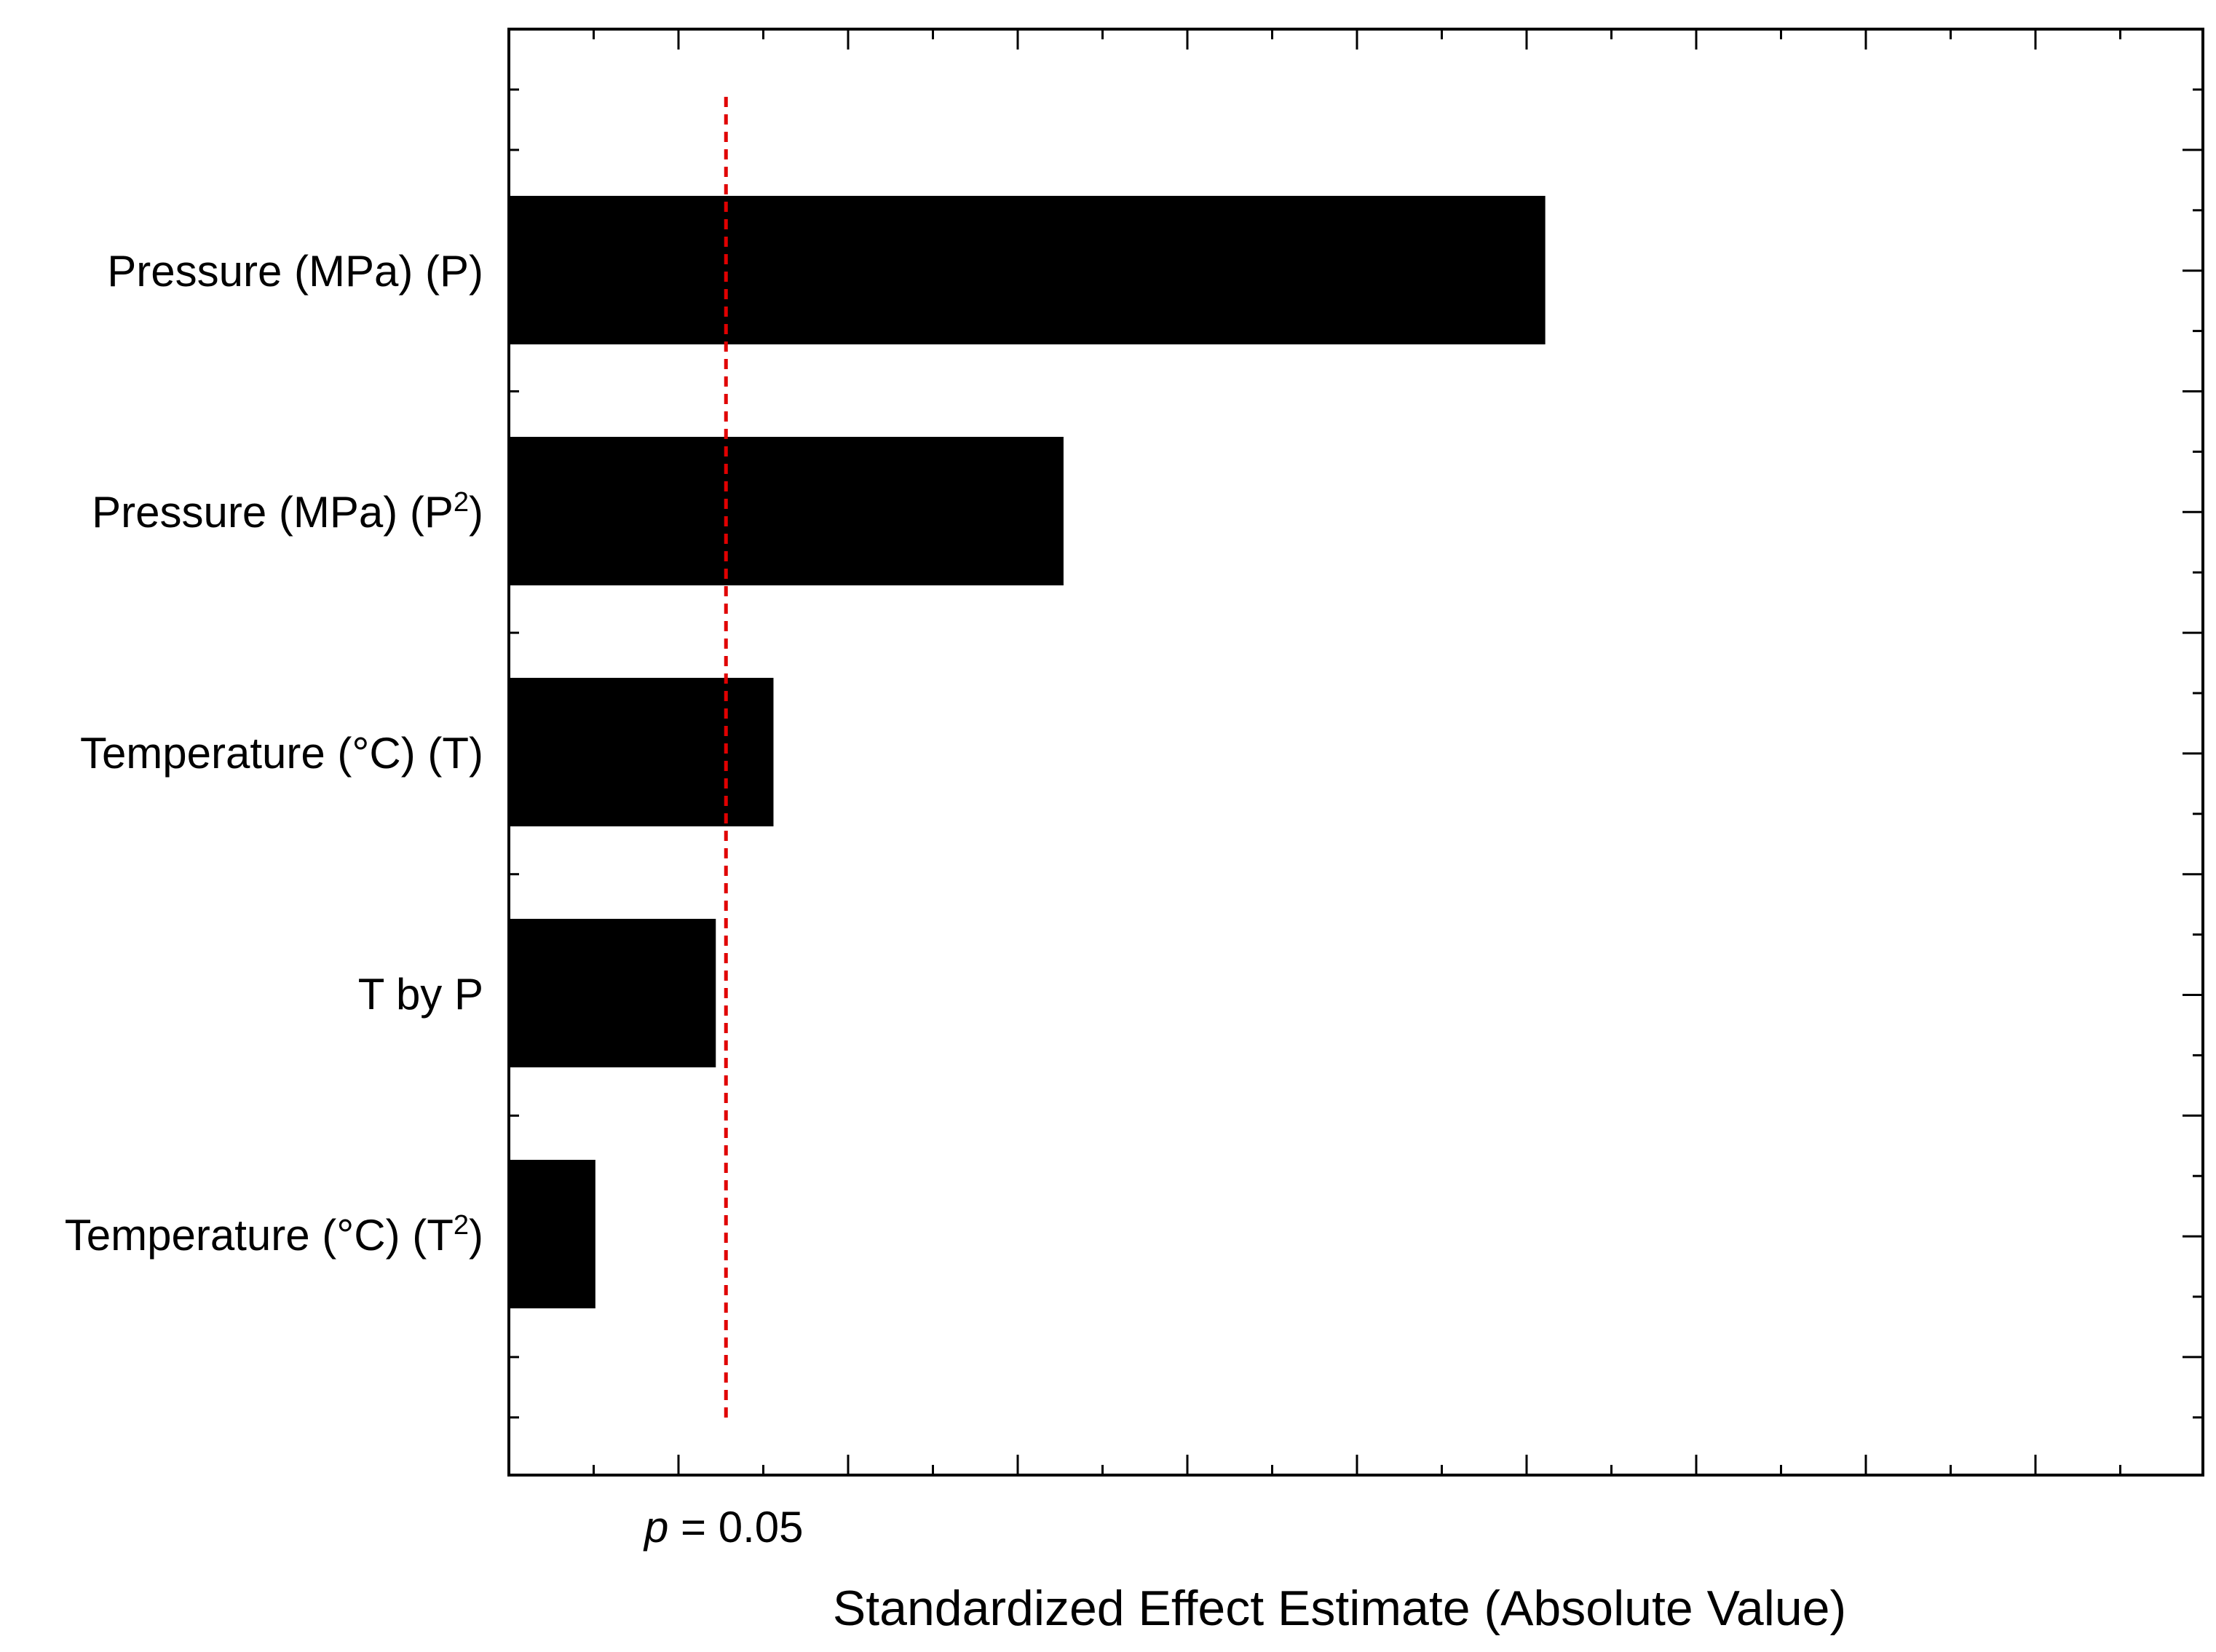 This screenshot has width=2216, height=1652. I want to click on category-label-text: Pressure (MPa) (P), so click(295, 271).